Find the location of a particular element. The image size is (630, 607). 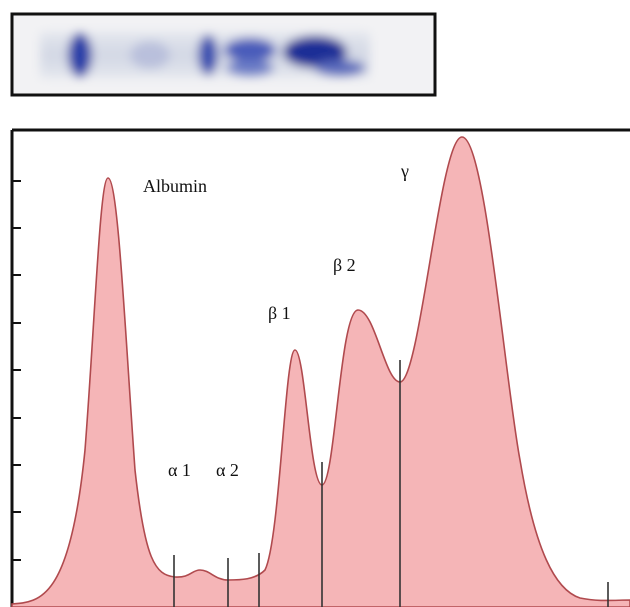

label-alpha1: α 1 is located at coordinates (179, 470).